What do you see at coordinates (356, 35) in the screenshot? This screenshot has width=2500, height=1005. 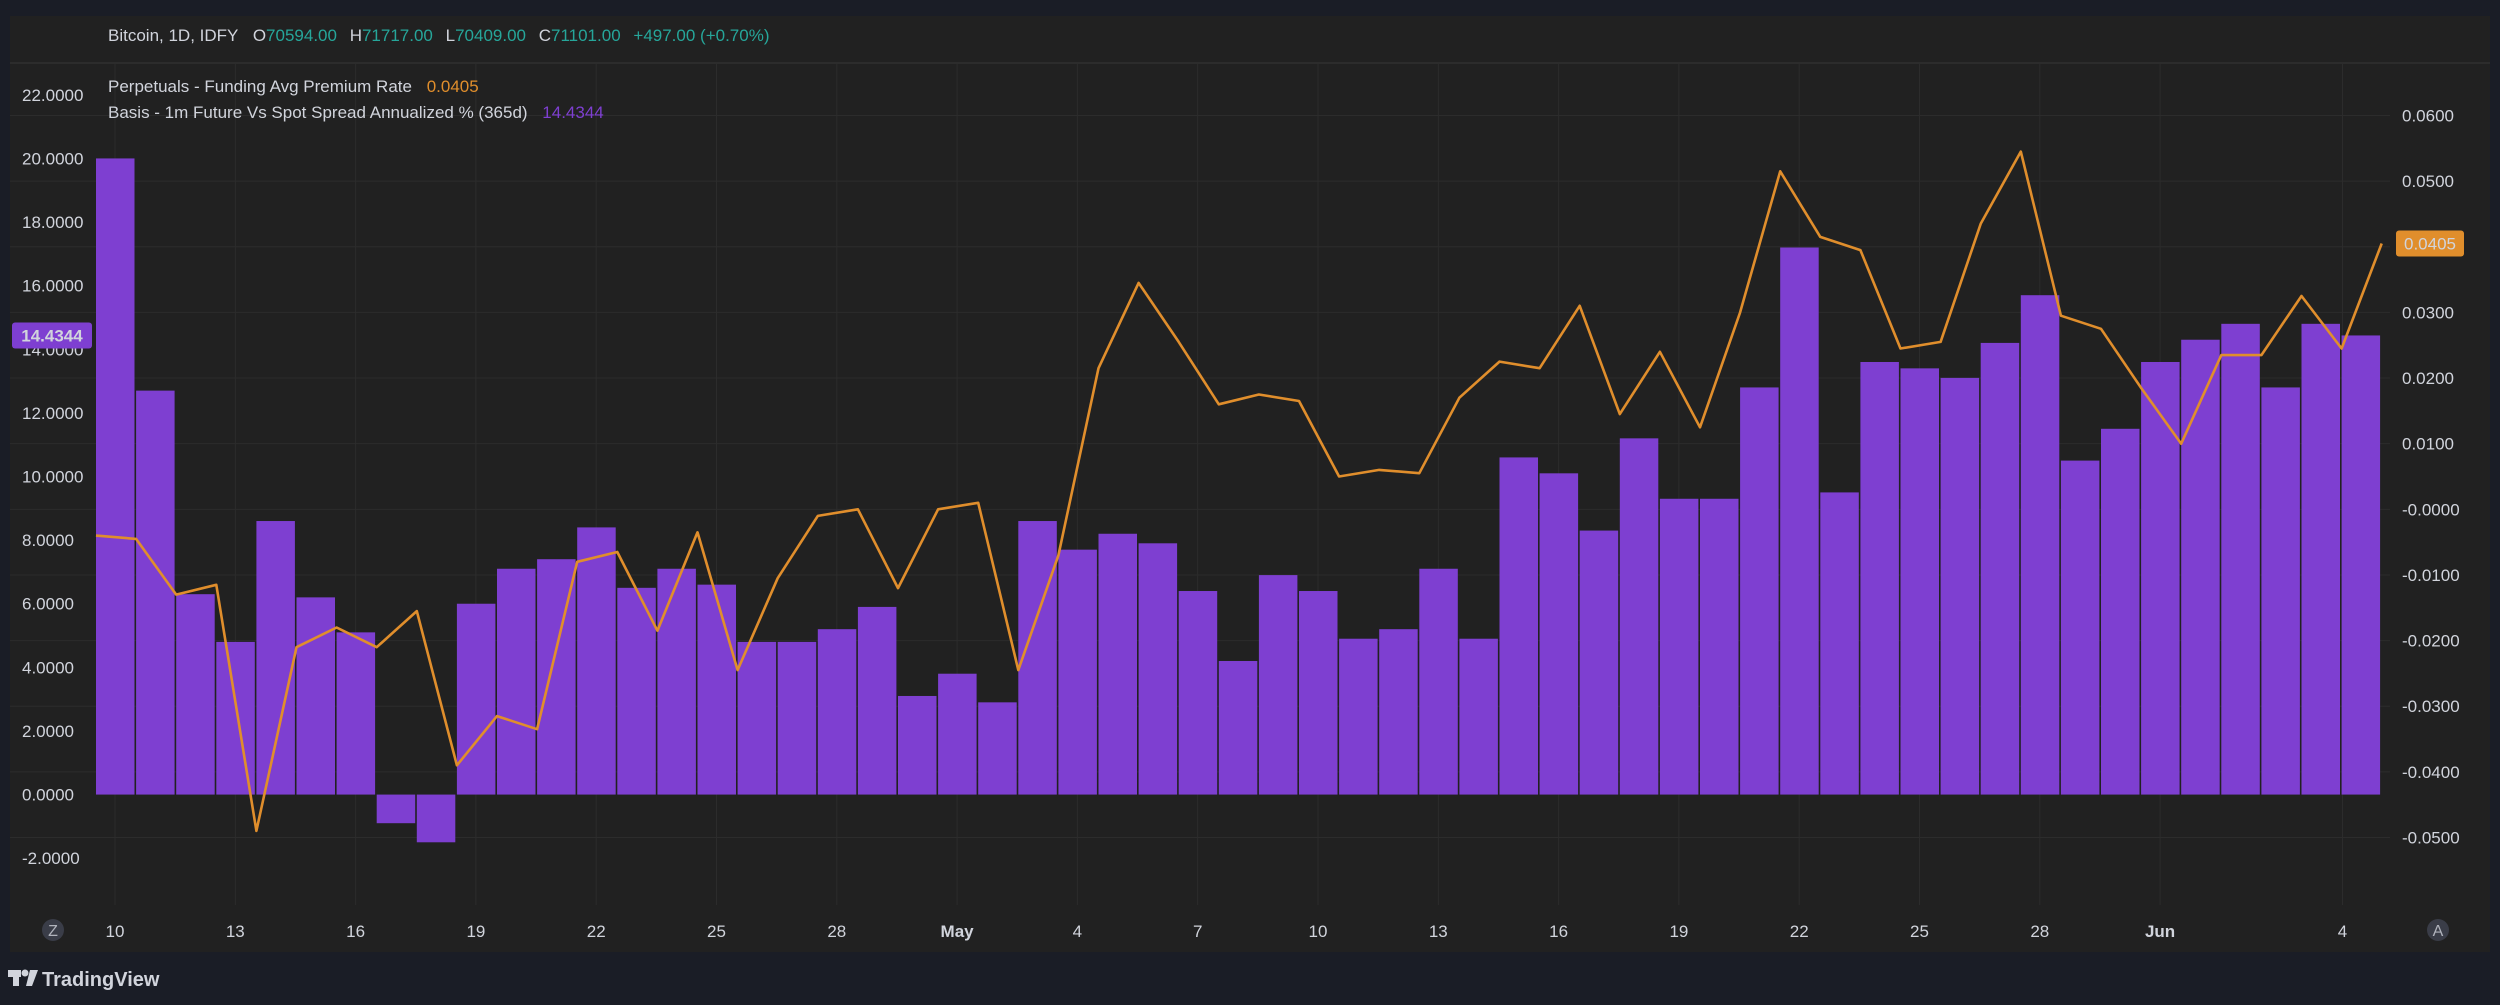 I see `high-prefix: H` at bounding box center [356, 35].